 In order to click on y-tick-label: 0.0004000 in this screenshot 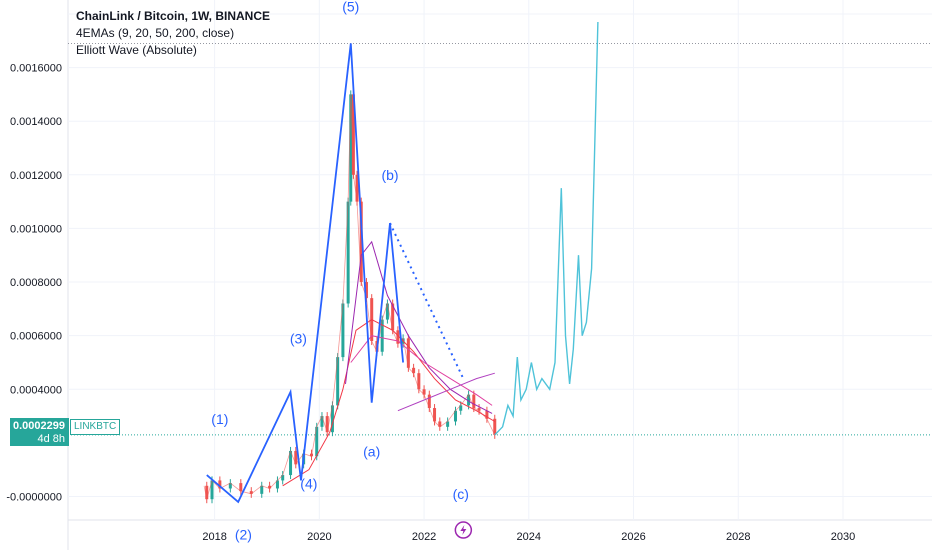, I will do `click(36, 390)`.